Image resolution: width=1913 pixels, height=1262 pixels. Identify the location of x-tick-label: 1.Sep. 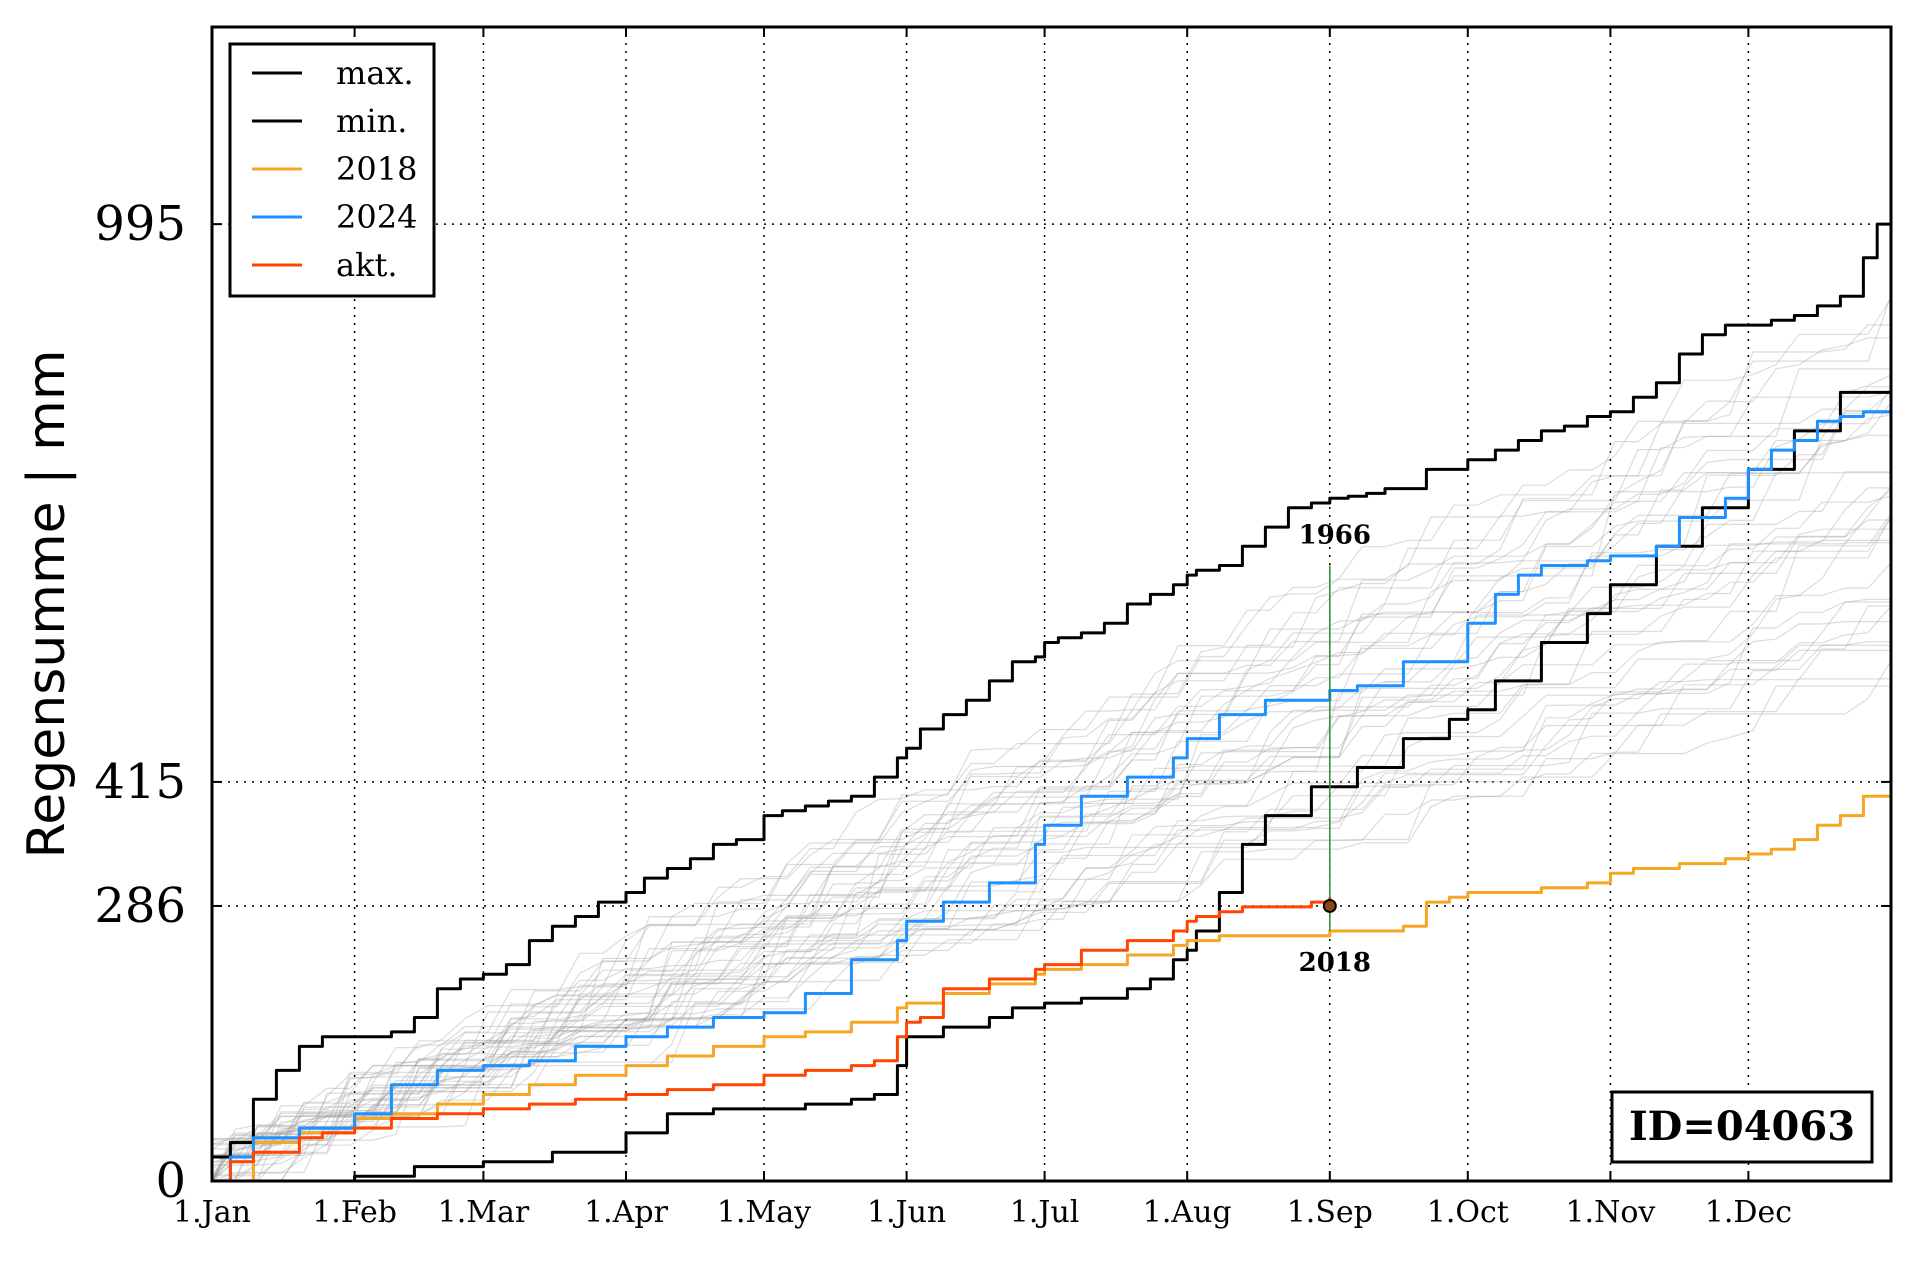
(1330, 1212).